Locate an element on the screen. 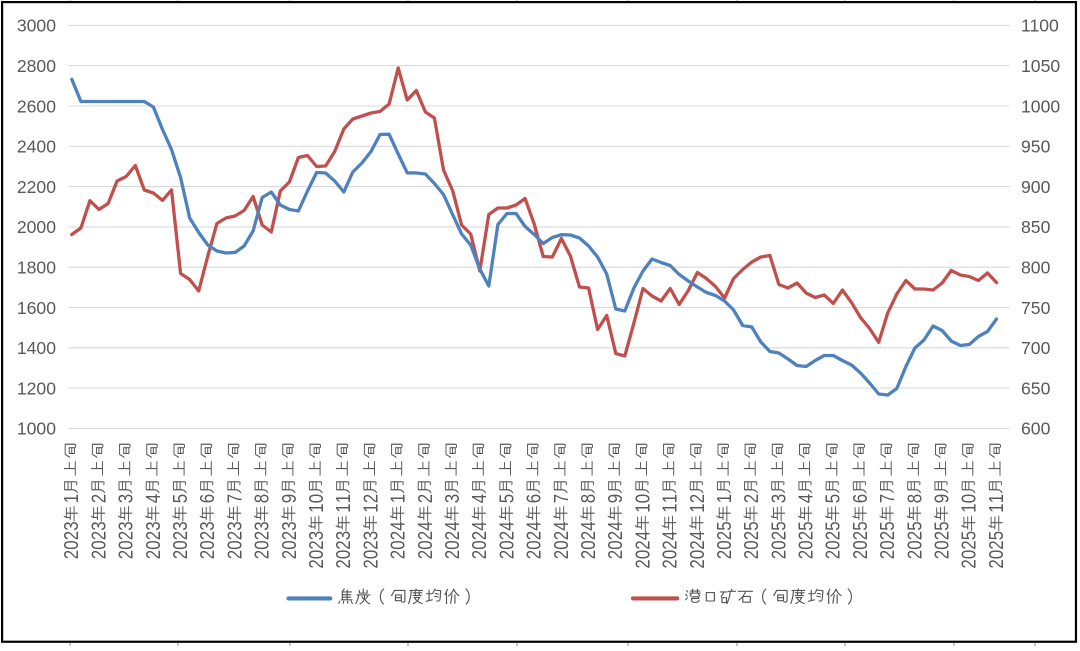 This screenshot has height=651, width=1080. svg-text: 1600 is located at coordinates (36, 308).